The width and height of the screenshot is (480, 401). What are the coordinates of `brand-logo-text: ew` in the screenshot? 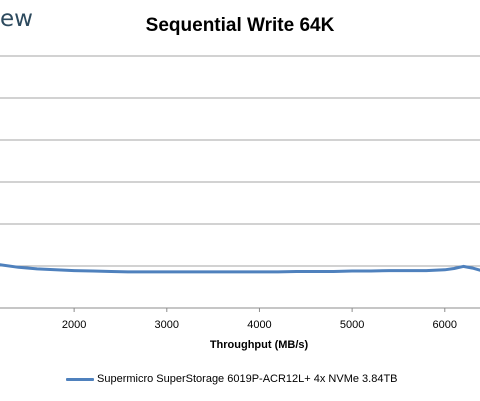 It's located at (16, 19).